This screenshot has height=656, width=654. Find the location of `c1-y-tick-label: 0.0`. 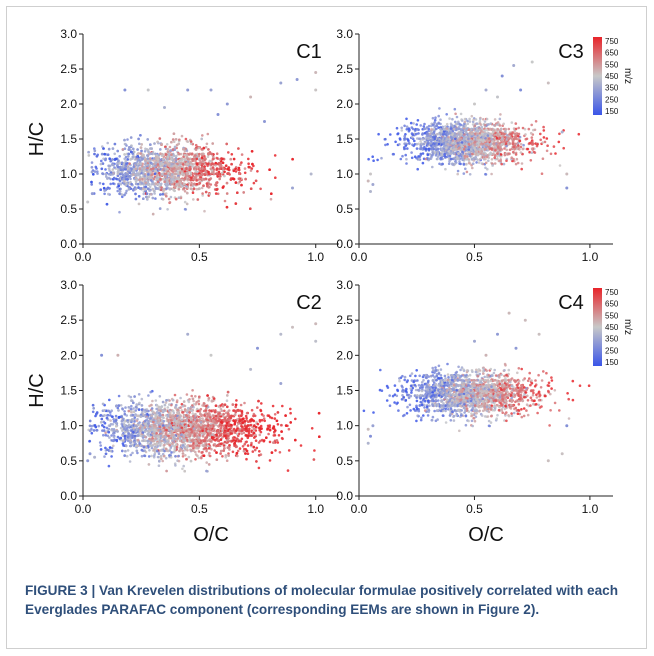

c1-y-tick-label: 0.0 is located at coordinates (68, 244).